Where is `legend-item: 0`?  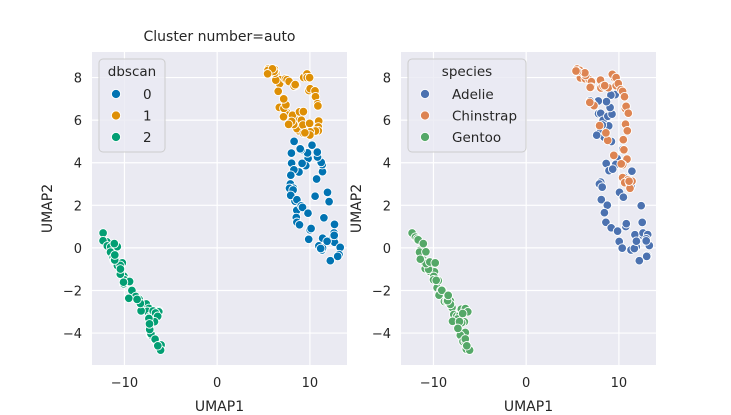
legend-item: 0 is located at coordinates (131, 95).